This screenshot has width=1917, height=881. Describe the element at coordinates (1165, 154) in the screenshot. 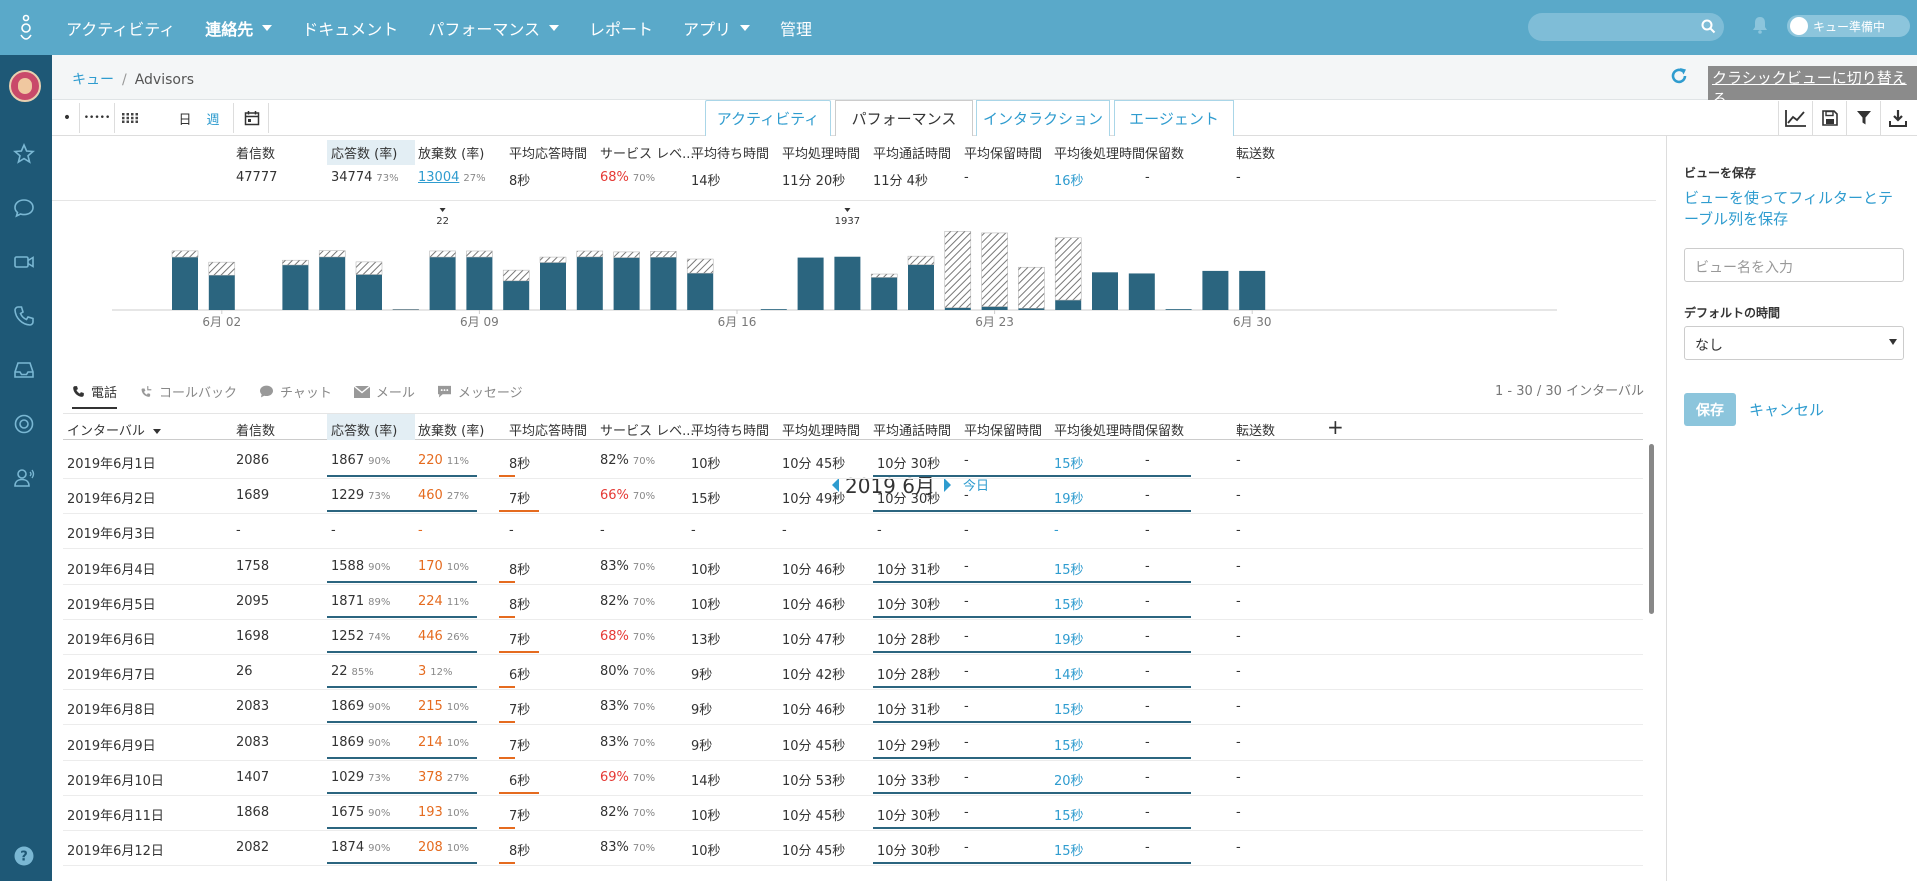

I see `summary-column-header: 保留数` at that location.